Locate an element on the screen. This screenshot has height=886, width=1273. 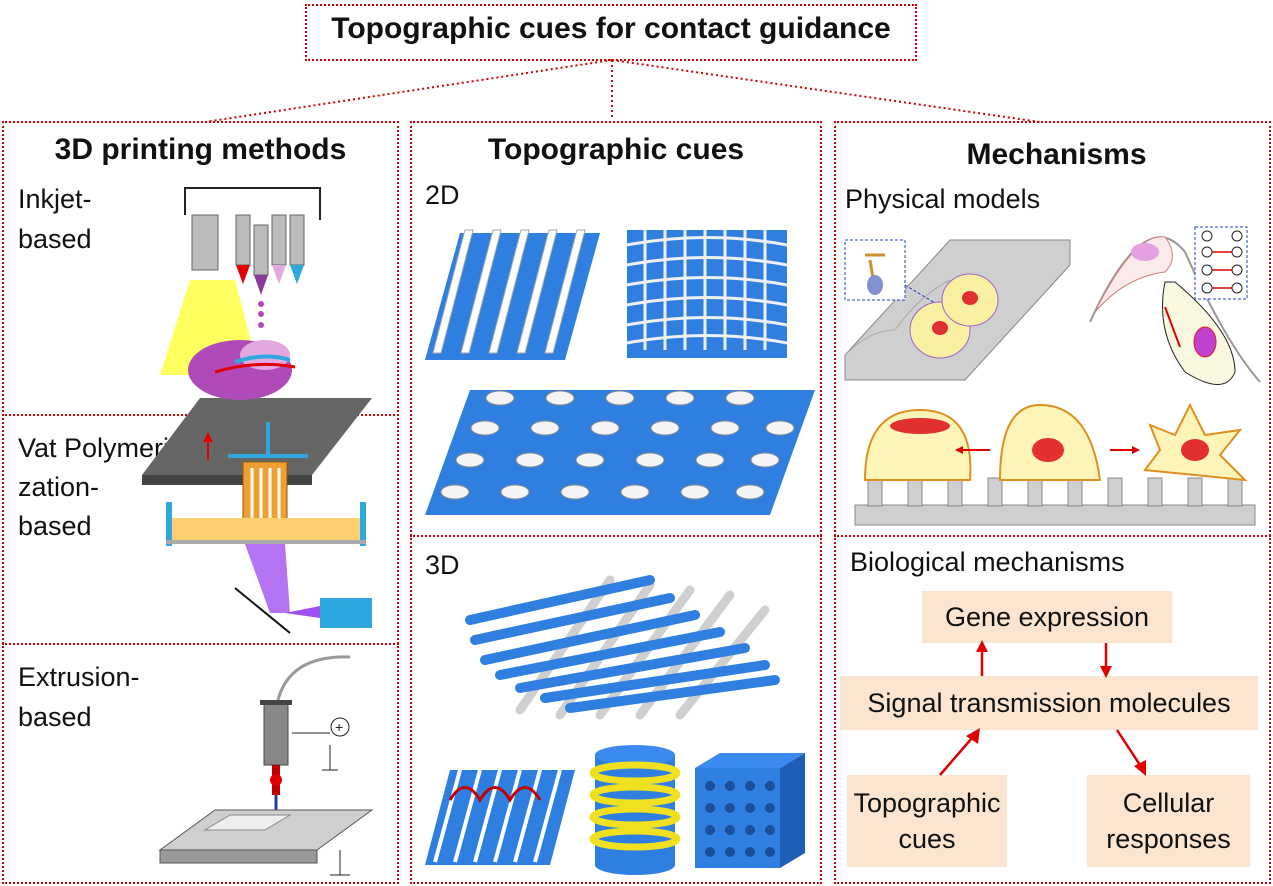
physical-models-label: Physical models is located at coordinates (943, 199).